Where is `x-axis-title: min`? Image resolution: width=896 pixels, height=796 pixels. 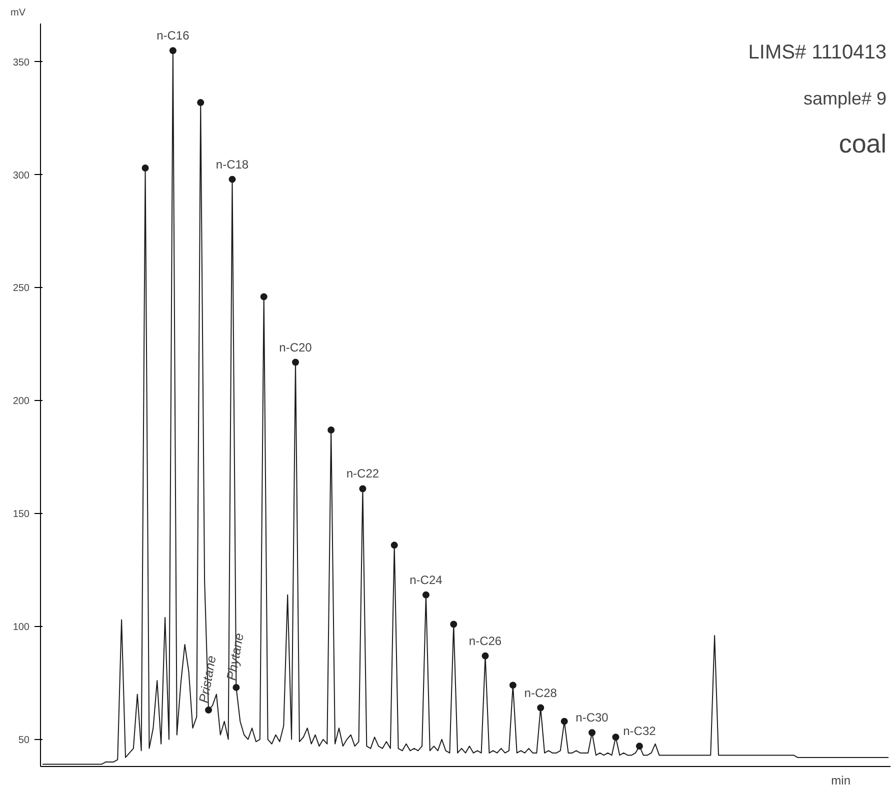 x-axis-title: min is located at coordinates (841, 781).